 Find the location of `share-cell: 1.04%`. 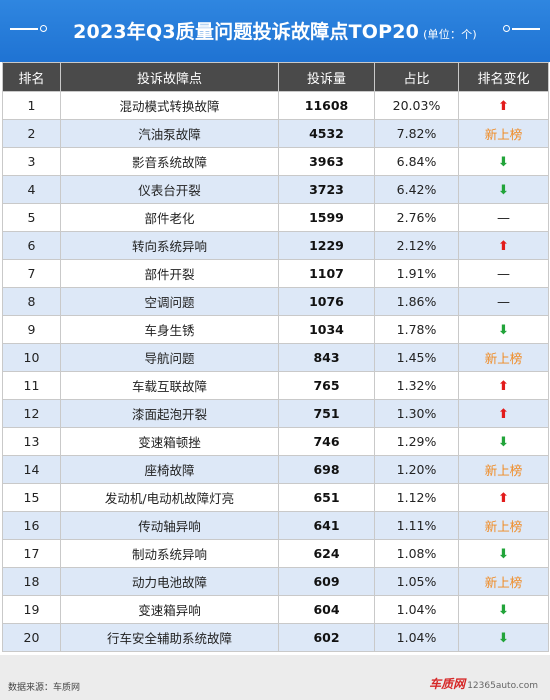

share-cell: 1.04% is located at coordinates (416, 637).